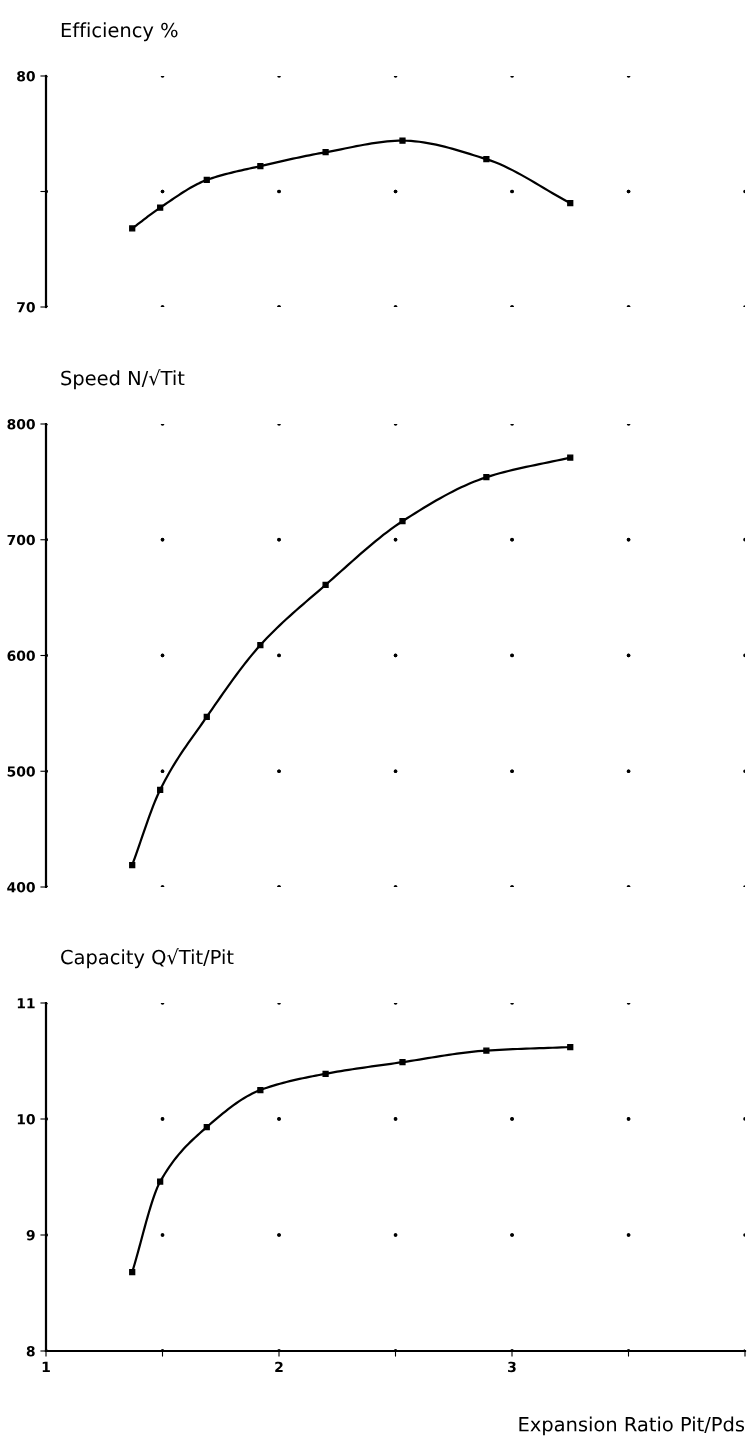 The height and width of the screenshot is (1441, 751). Describe the element at coordinates (26, 76) in the screenshot. I see `y-tick-label: 80` at that location.